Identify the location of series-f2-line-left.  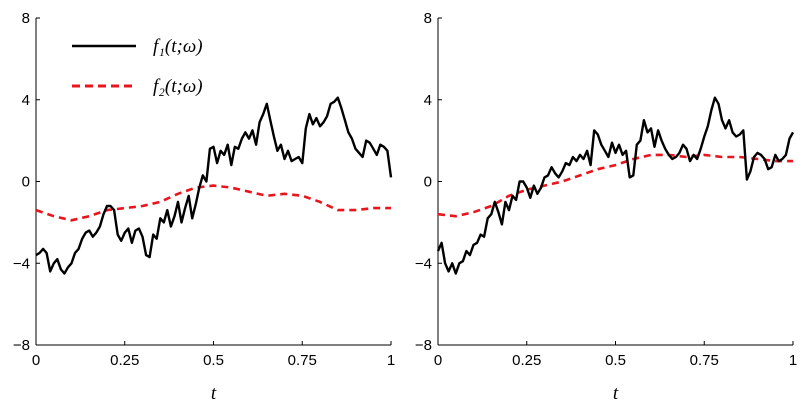
(213, 203).